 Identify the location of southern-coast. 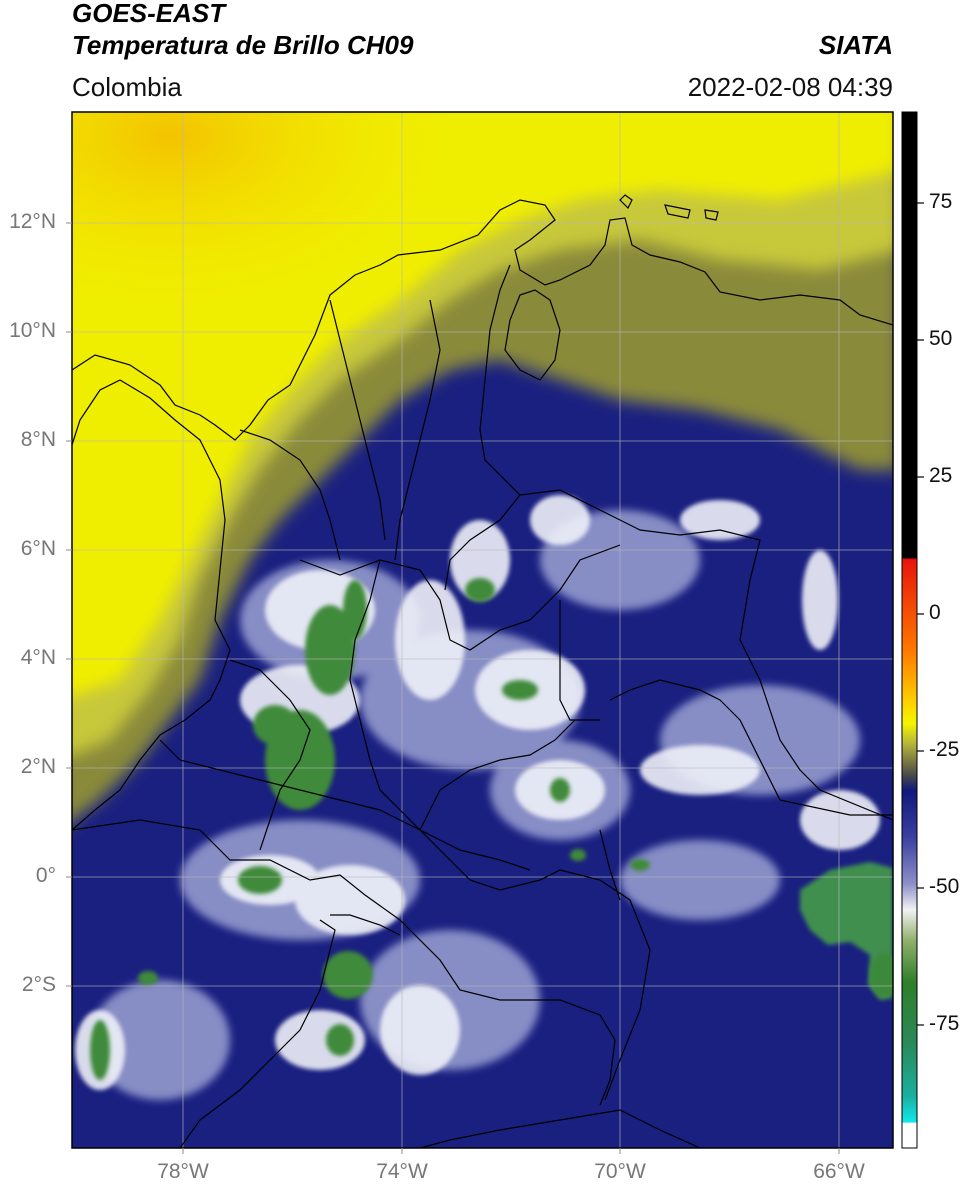
(257, 1033).